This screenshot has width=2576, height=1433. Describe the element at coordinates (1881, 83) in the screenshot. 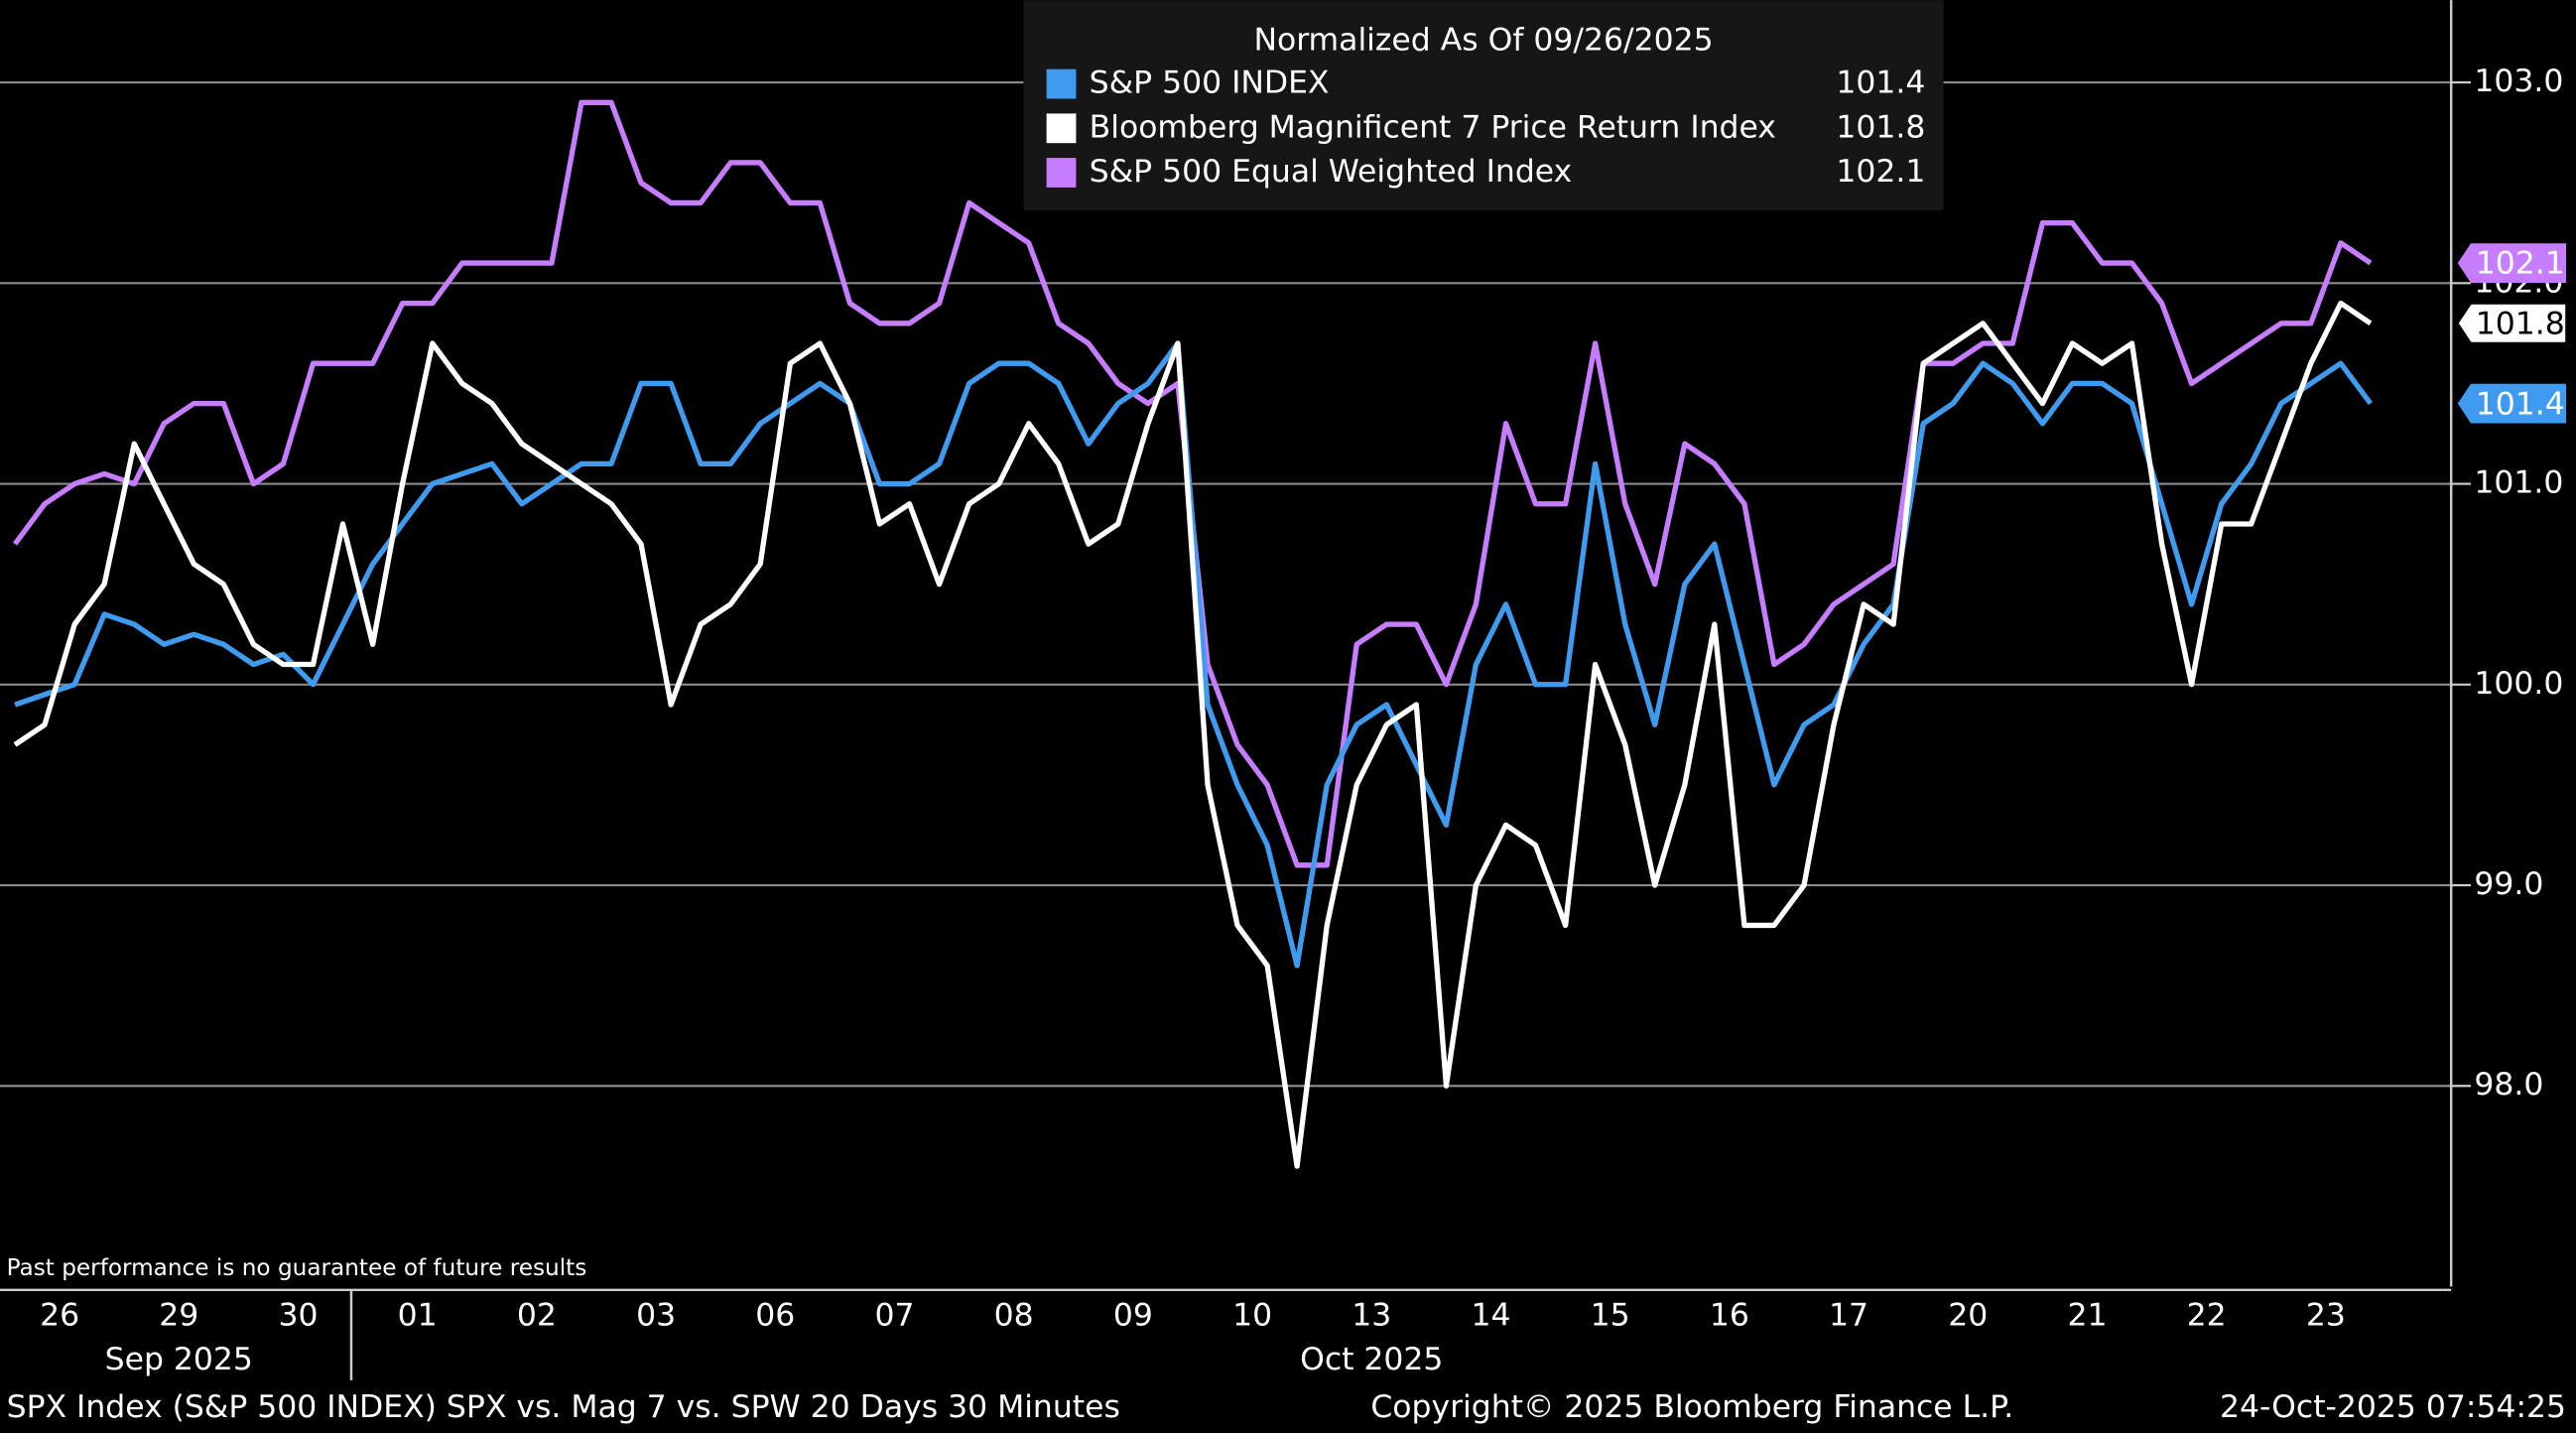

I see `legend-value: 101.4` at that location.